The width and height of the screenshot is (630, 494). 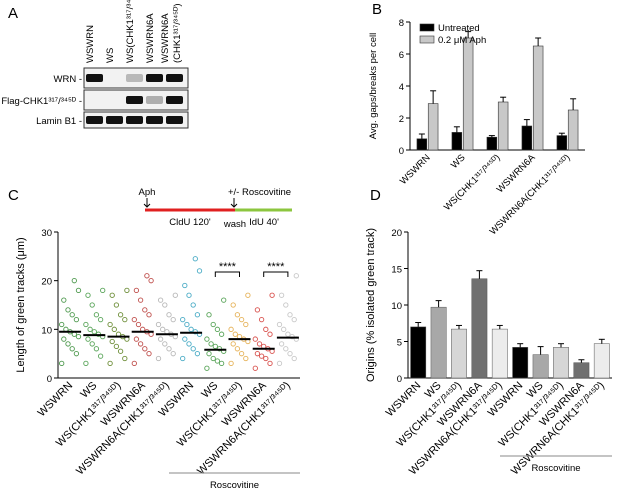 What do you see at coordinates (459, 28) in the screenshot?
I see `legend-label: Untreated` at bounding box center [459, 28].